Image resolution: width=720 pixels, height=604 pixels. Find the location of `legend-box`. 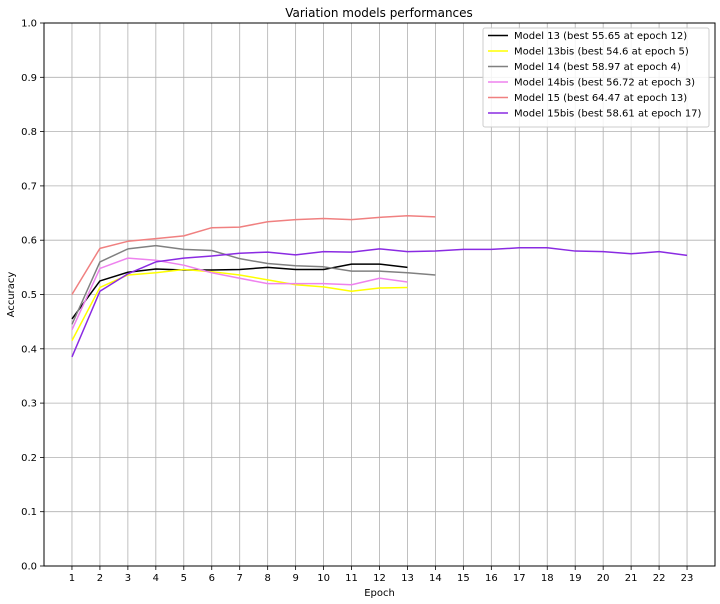

legend-box is located at coordinates (596, 77).